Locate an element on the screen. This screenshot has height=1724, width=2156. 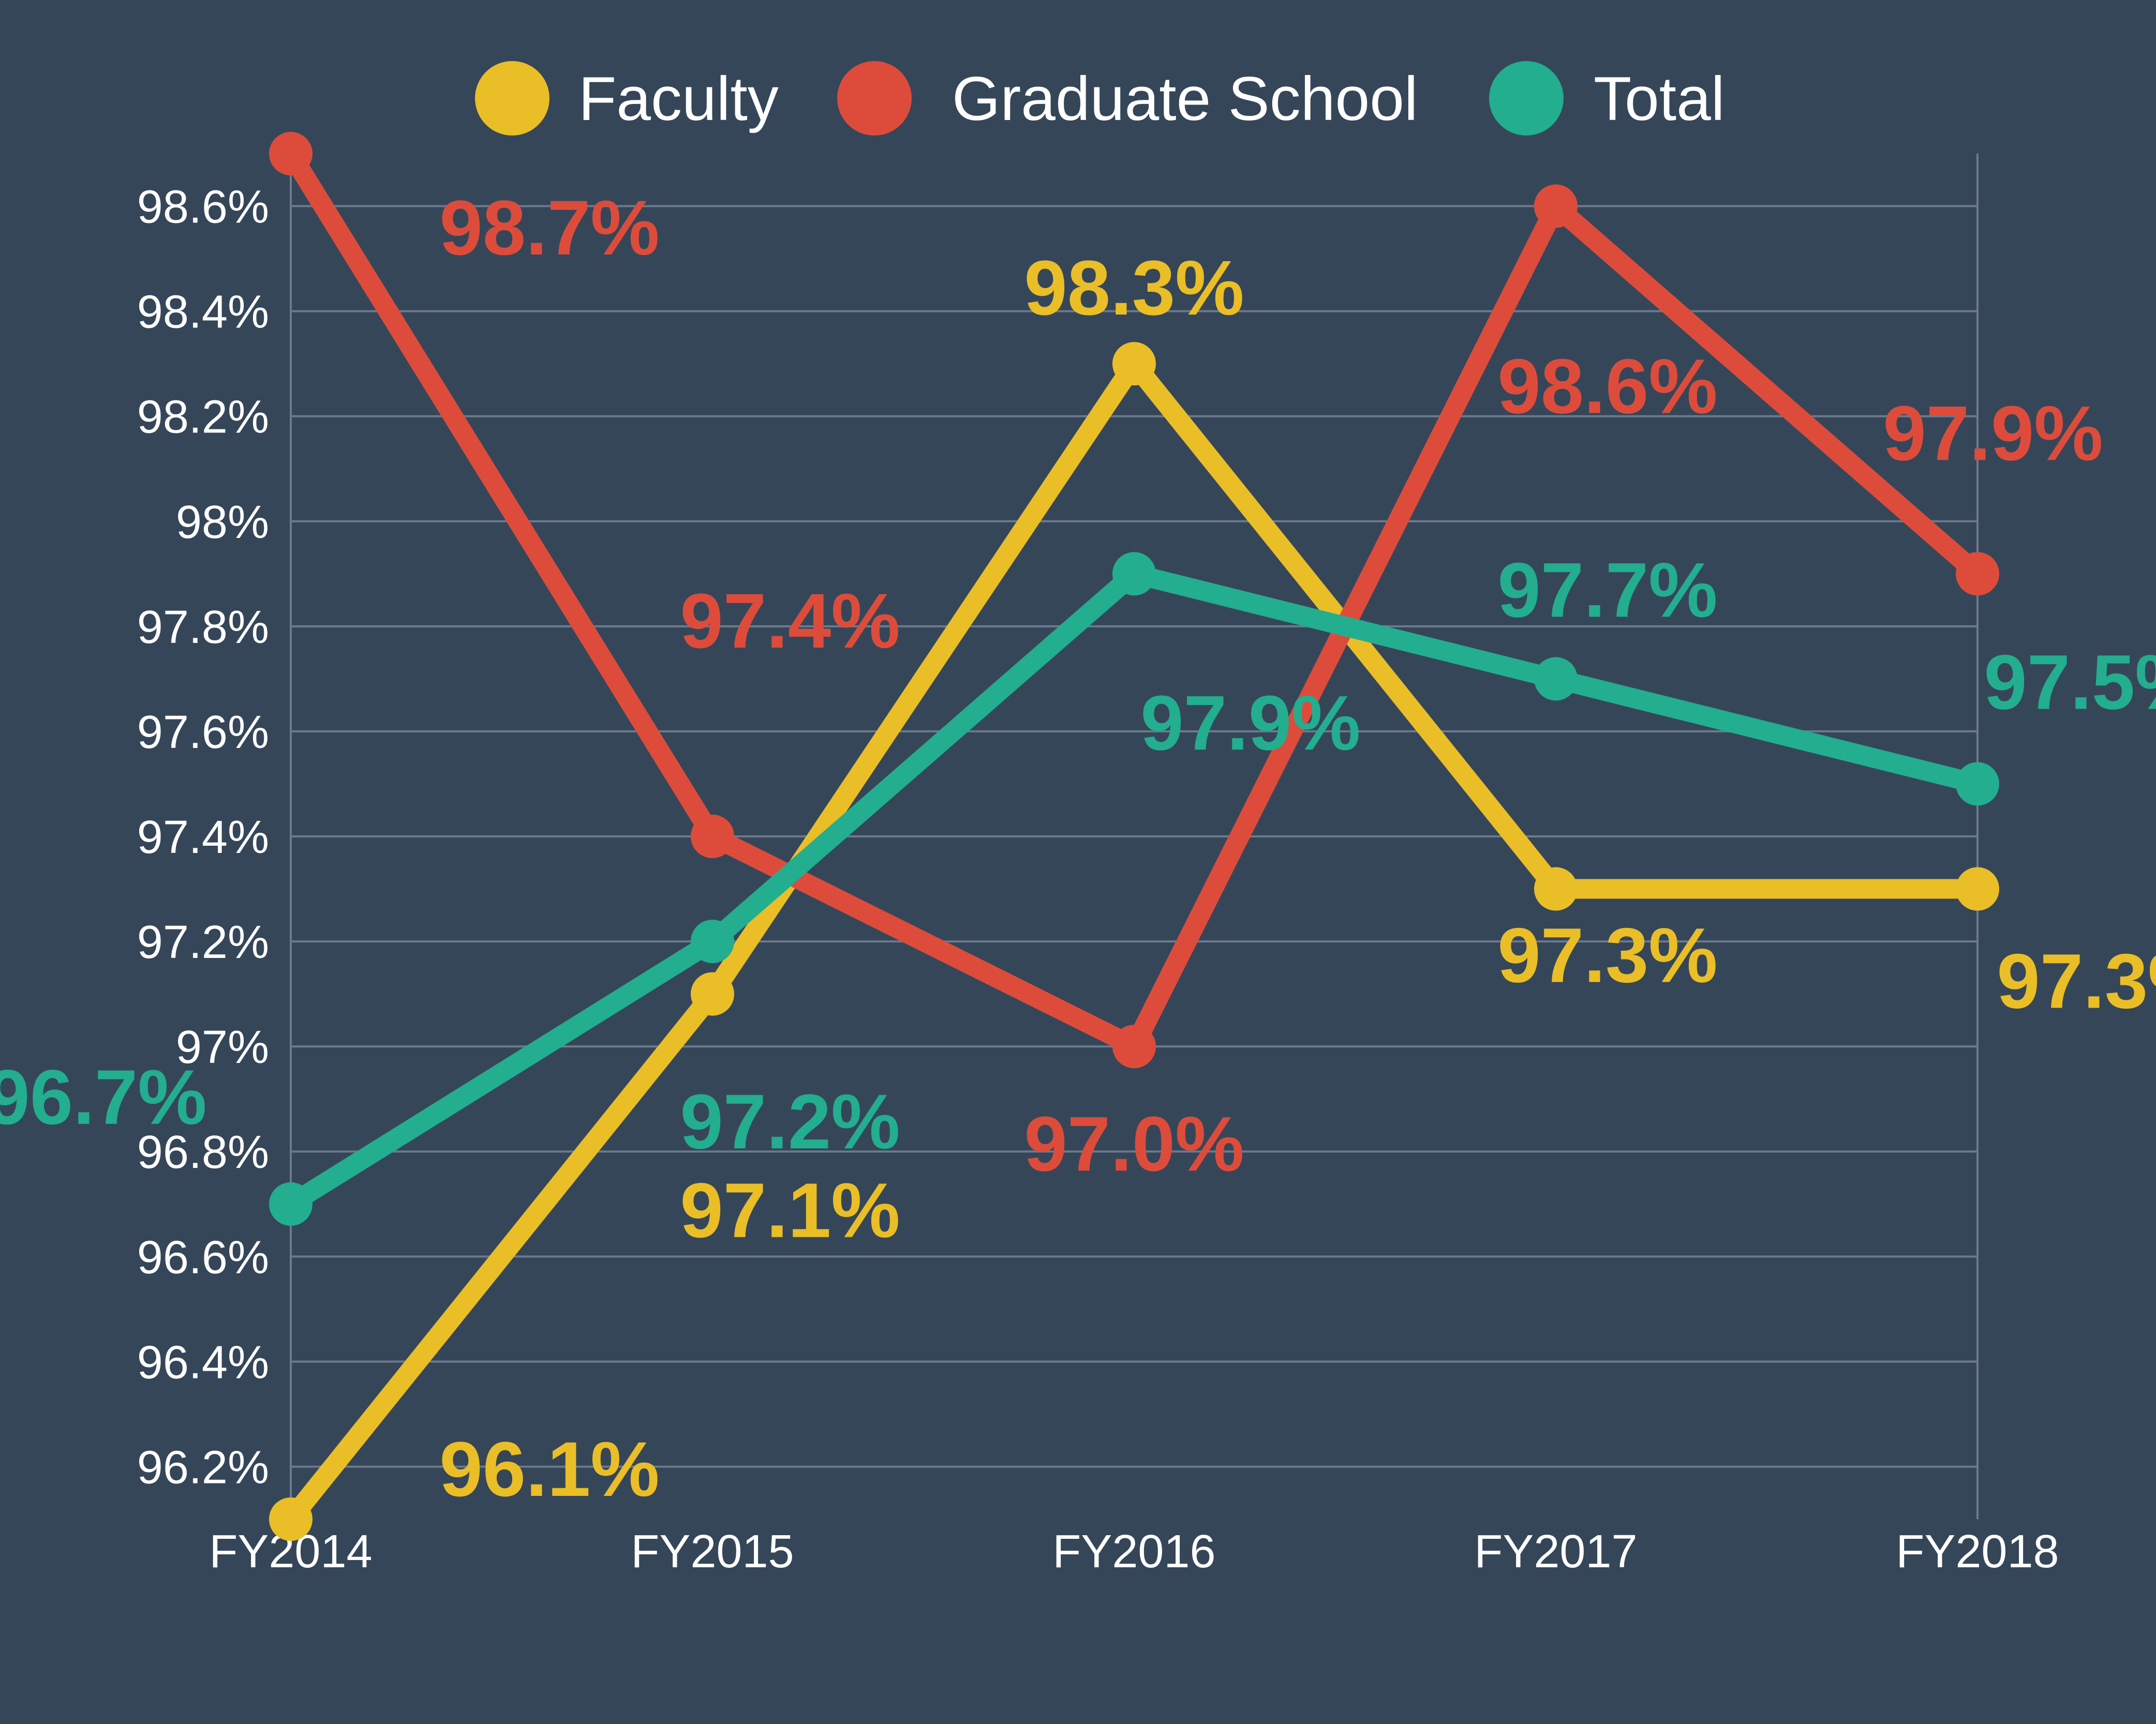
data-label-total: 96.7% is located at coordinates (103, 1097).